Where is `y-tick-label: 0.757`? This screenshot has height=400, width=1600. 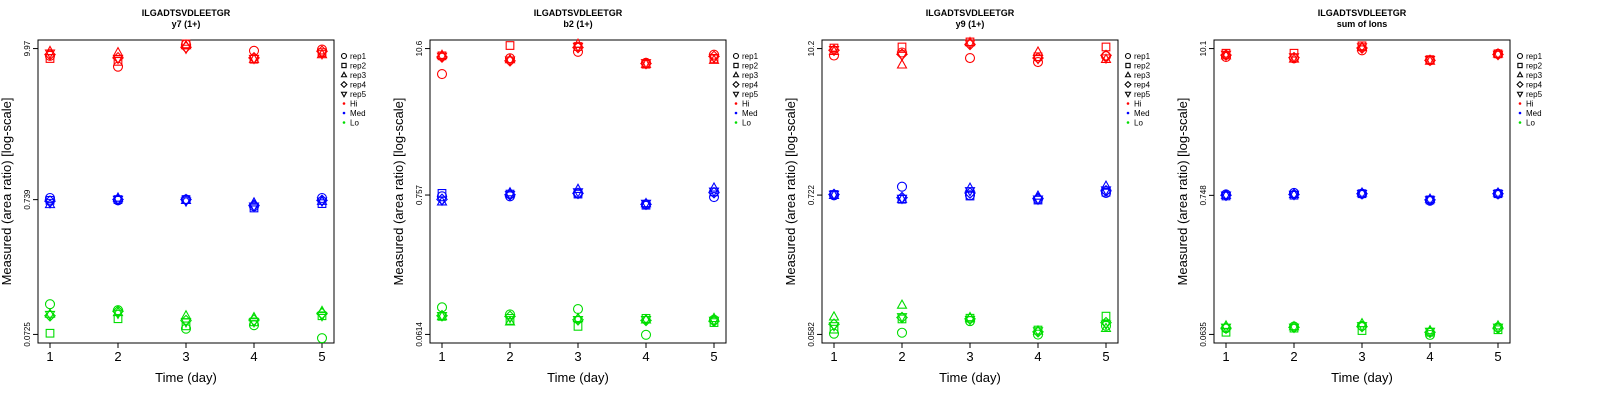 y-tick-label: 0.757 is located at coordinates (419, 194).